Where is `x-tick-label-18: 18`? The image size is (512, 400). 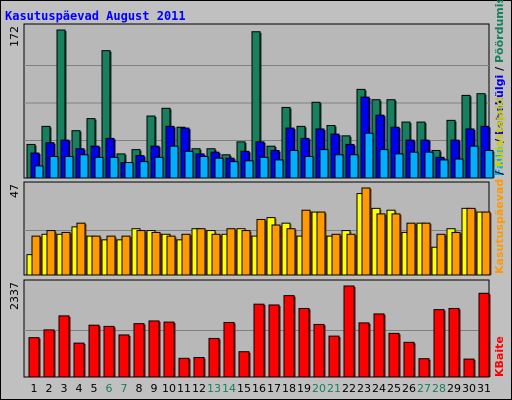
x-tick-label-18: 18 is located at coordinates (289, 388).